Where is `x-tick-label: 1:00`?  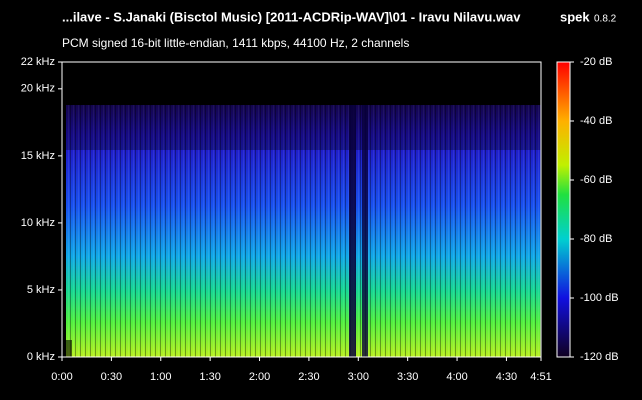
x-tick-label: 1:00 is located at coordinates (160, 377).